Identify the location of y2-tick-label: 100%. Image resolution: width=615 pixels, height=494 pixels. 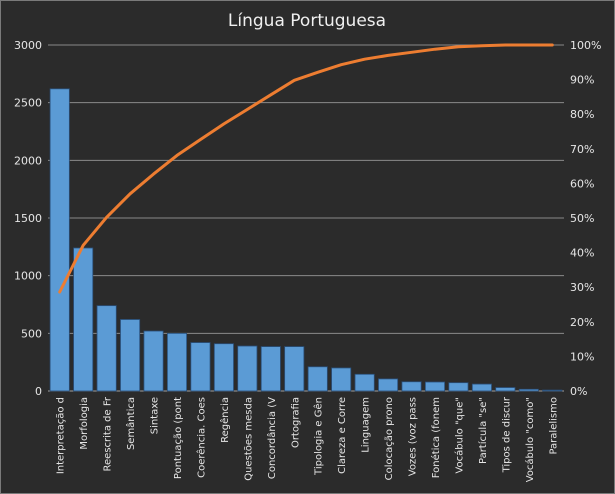
(585, 45).